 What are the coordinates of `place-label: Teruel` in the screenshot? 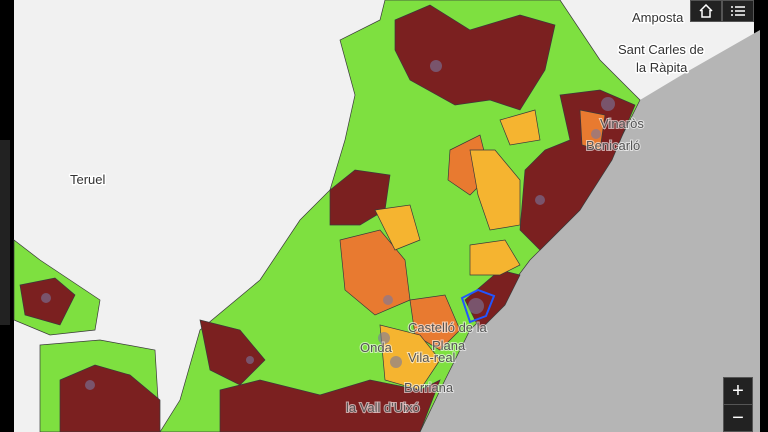 It's located at (88, 179).